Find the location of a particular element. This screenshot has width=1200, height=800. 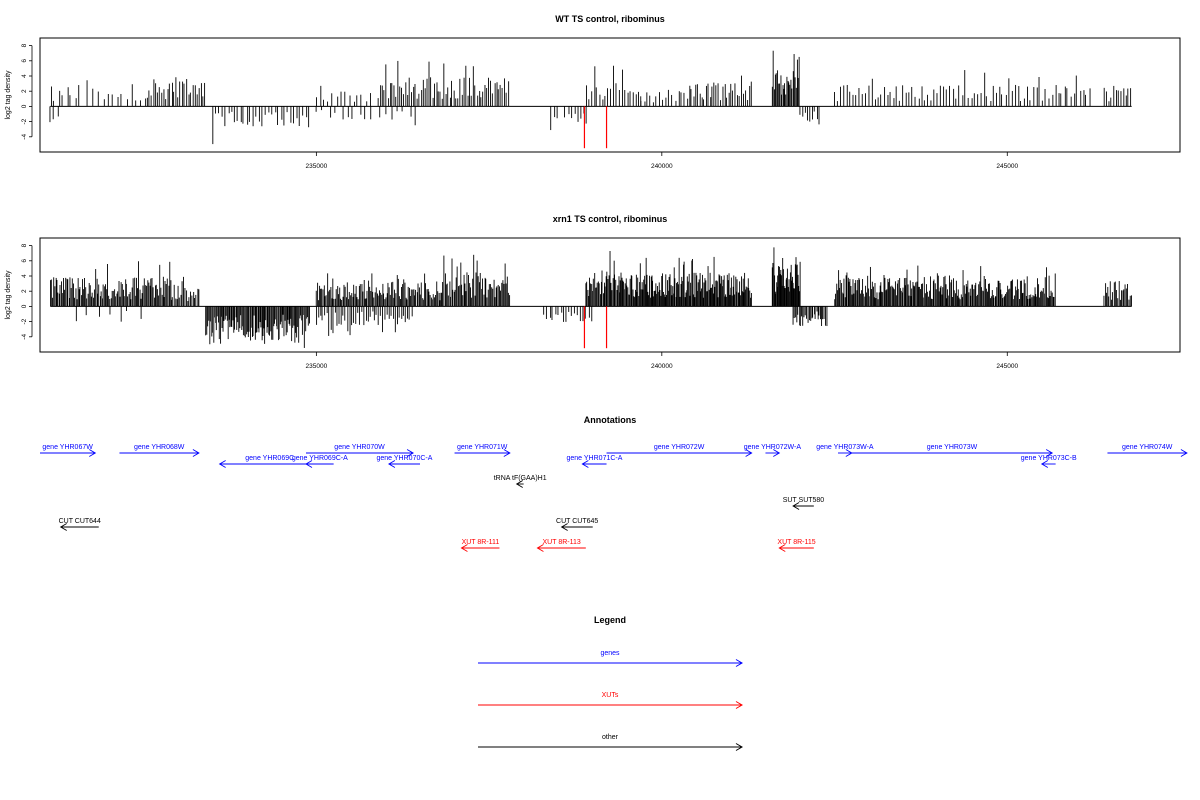

x-tick-label: 235000 is located at coordinates (317, 366).